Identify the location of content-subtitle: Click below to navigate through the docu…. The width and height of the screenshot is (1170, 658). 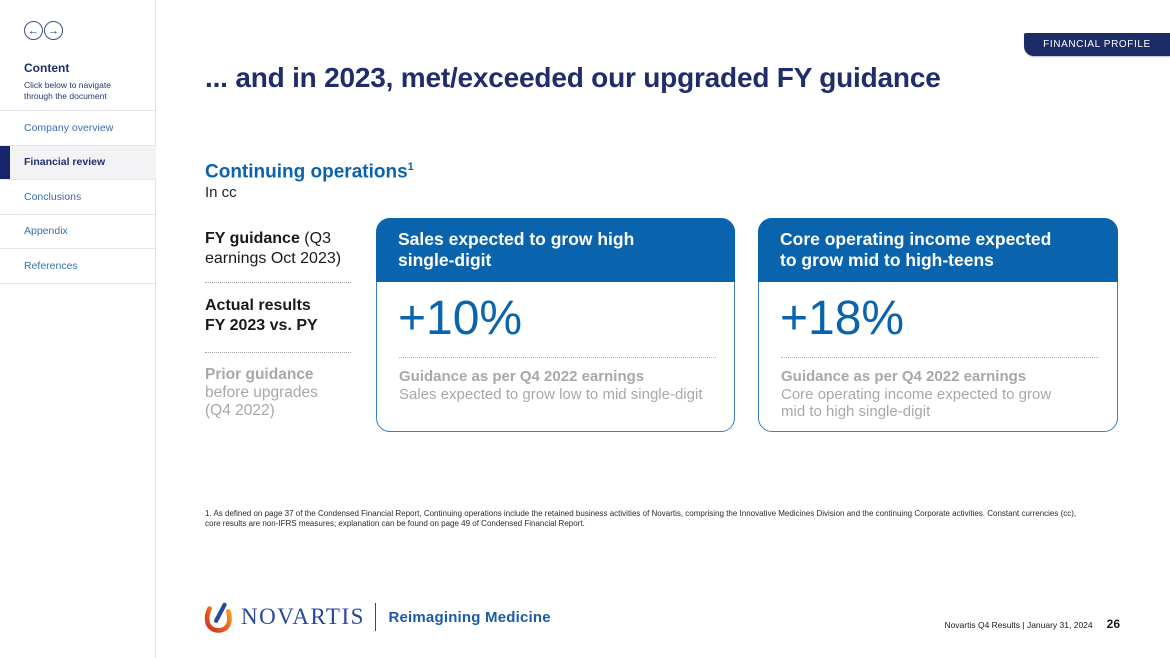
(67, 90).